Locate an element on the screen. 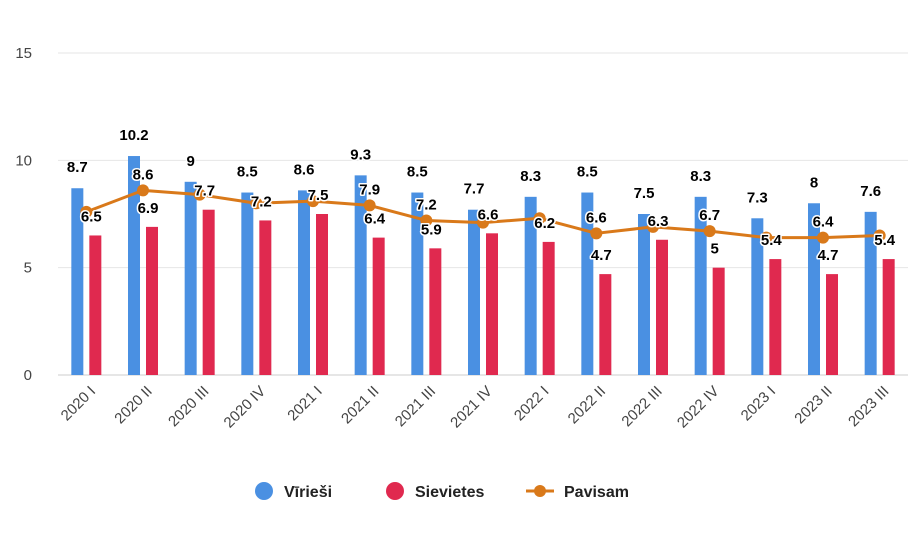 The height and width of the screenshot is (541, 918). y-tick-label: 15 is located at coordinates (23, 53).